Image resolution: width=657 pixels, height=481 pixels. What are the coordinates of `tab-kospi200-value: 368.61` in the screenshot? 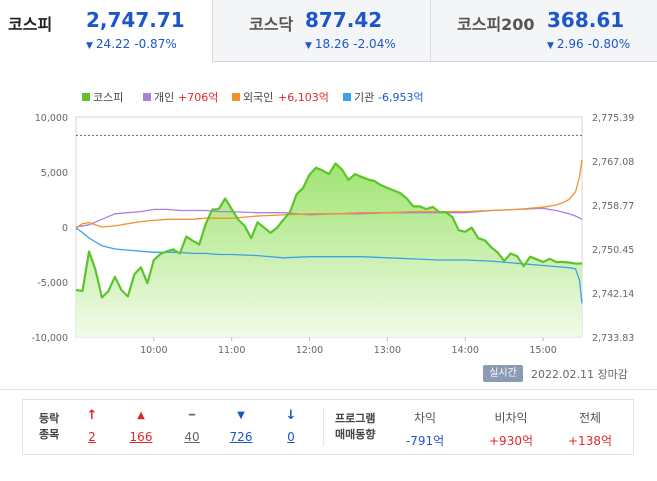 It's located at (586, 20).